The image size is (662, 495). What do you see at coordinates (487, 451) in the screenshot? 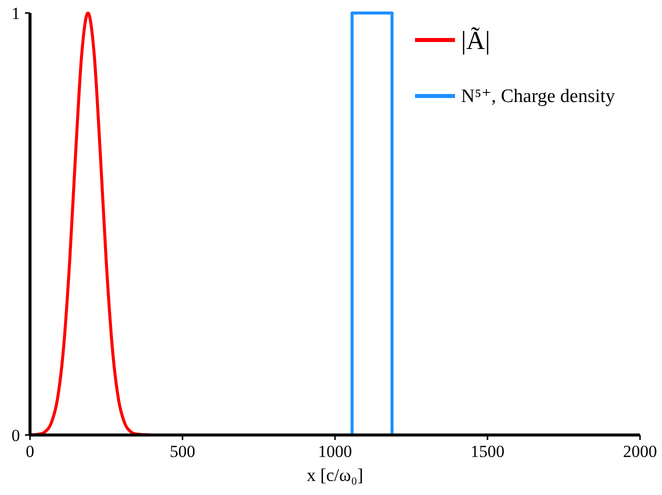
I see `x-tick-label: 1500` at bounding box center [487, 451].